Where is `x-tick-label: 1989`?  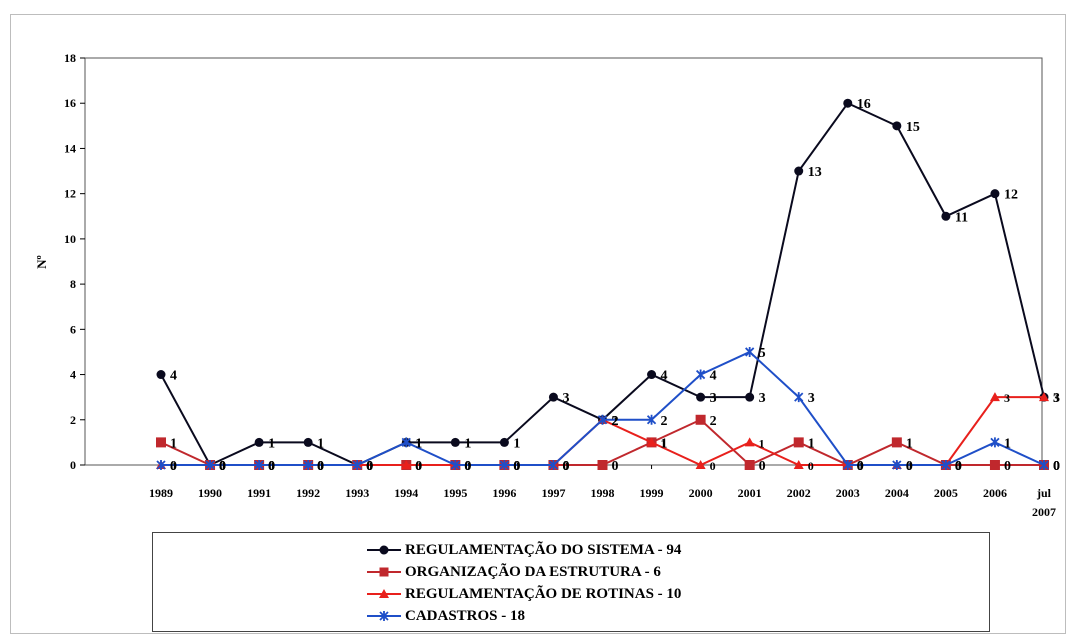
x-tick-label: 1989 is located at coordinates (161, 493).